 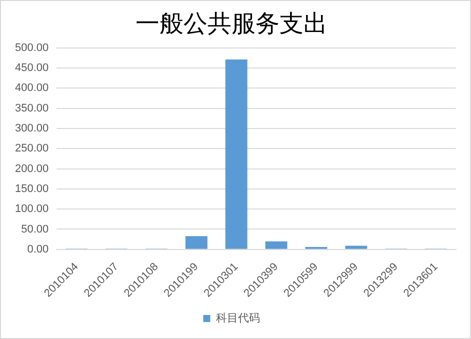 What do you see at coordinates (31, 148) in the screenshot?
I see `y-tick-label: 250.00` at bounding box center [31, 148].